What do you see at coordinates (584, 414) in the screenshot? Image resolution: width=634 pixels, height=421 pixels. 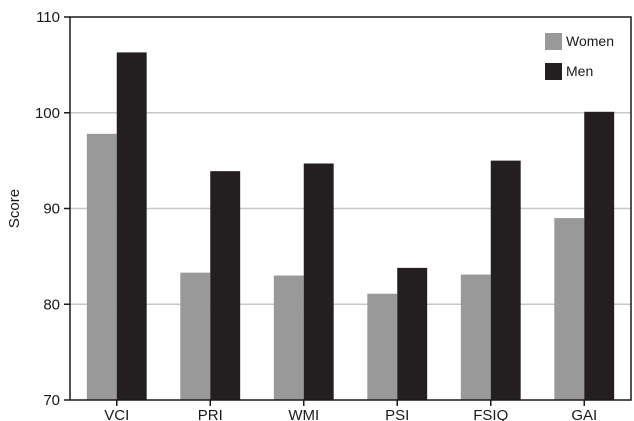 I see `x-tick-label: GAI` at bounding box center [584, 414].